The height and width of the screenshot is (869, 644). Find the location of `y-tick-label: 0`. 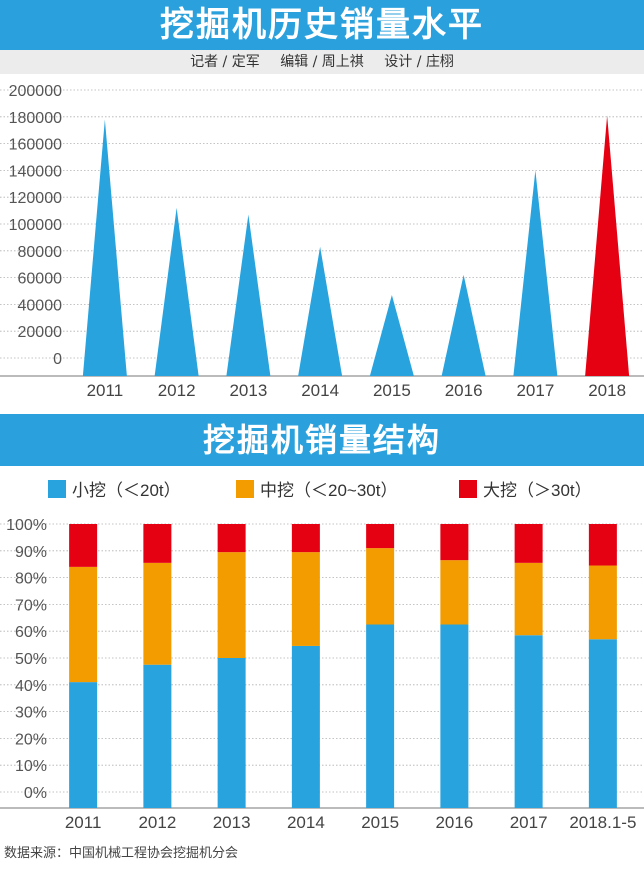

y-tick-label: 0 is located at coordinates (57, 359).